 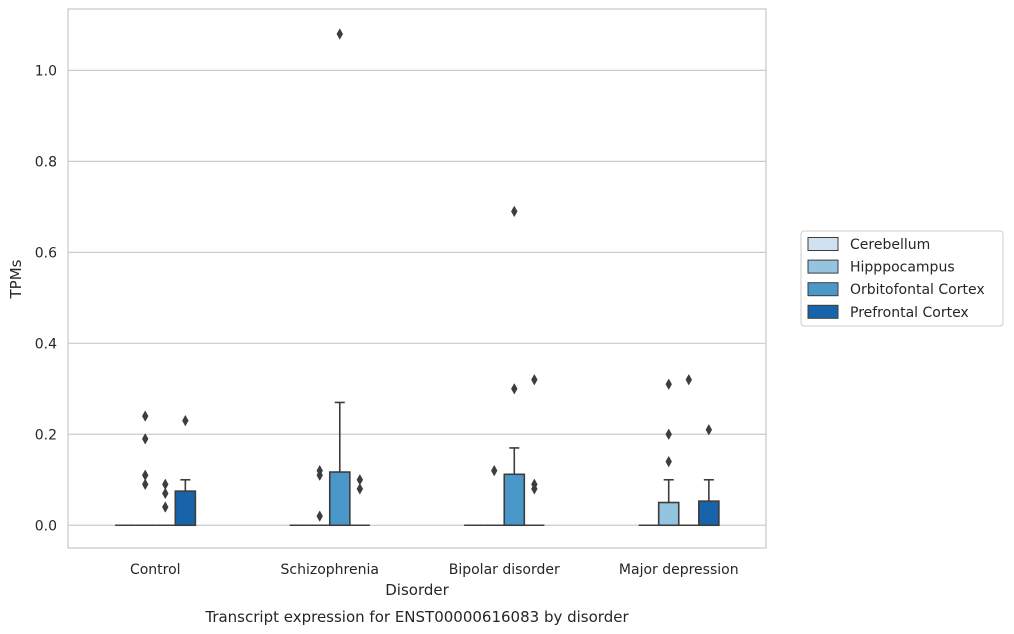 What do you see at coordinates (46, 344) in the screenshot?
I see `y-tick-label: 0.4` at bounding box center [46, 344].